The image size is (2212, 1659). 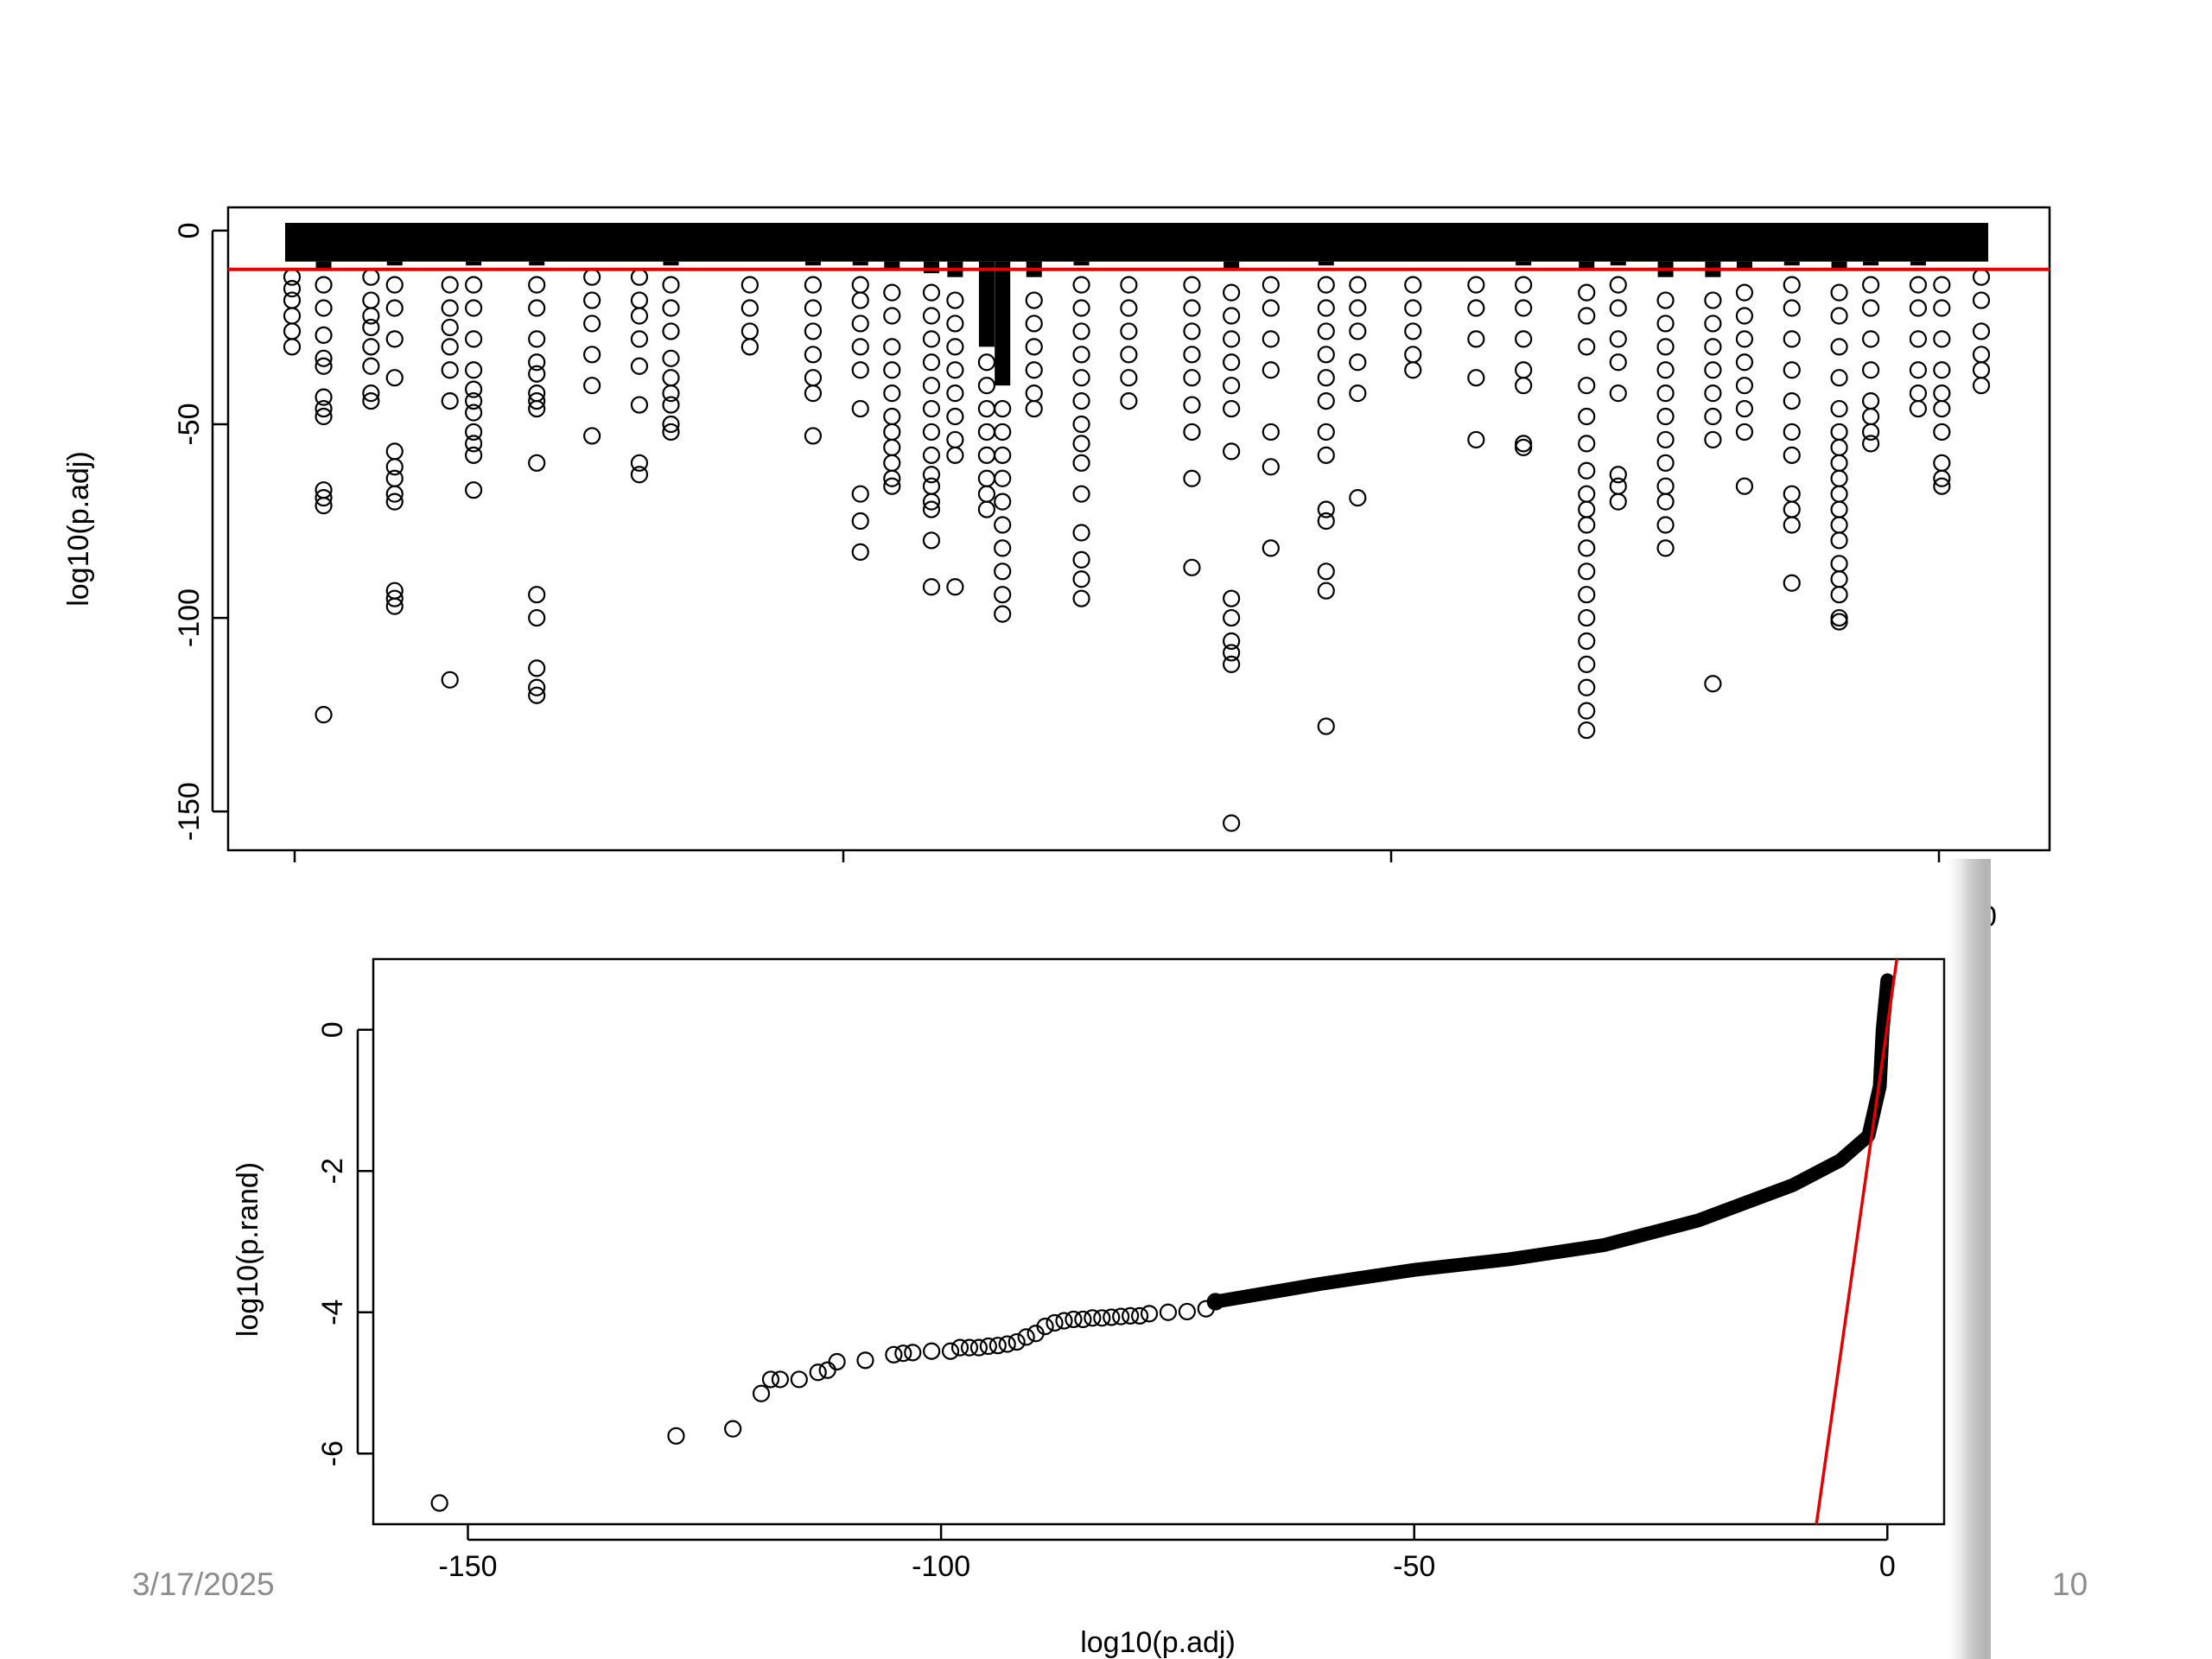 What do you see at coordinates (189, 617) in the screenshot?
I see `top-y-tick-label: -100` at bounding box center [189, 617].